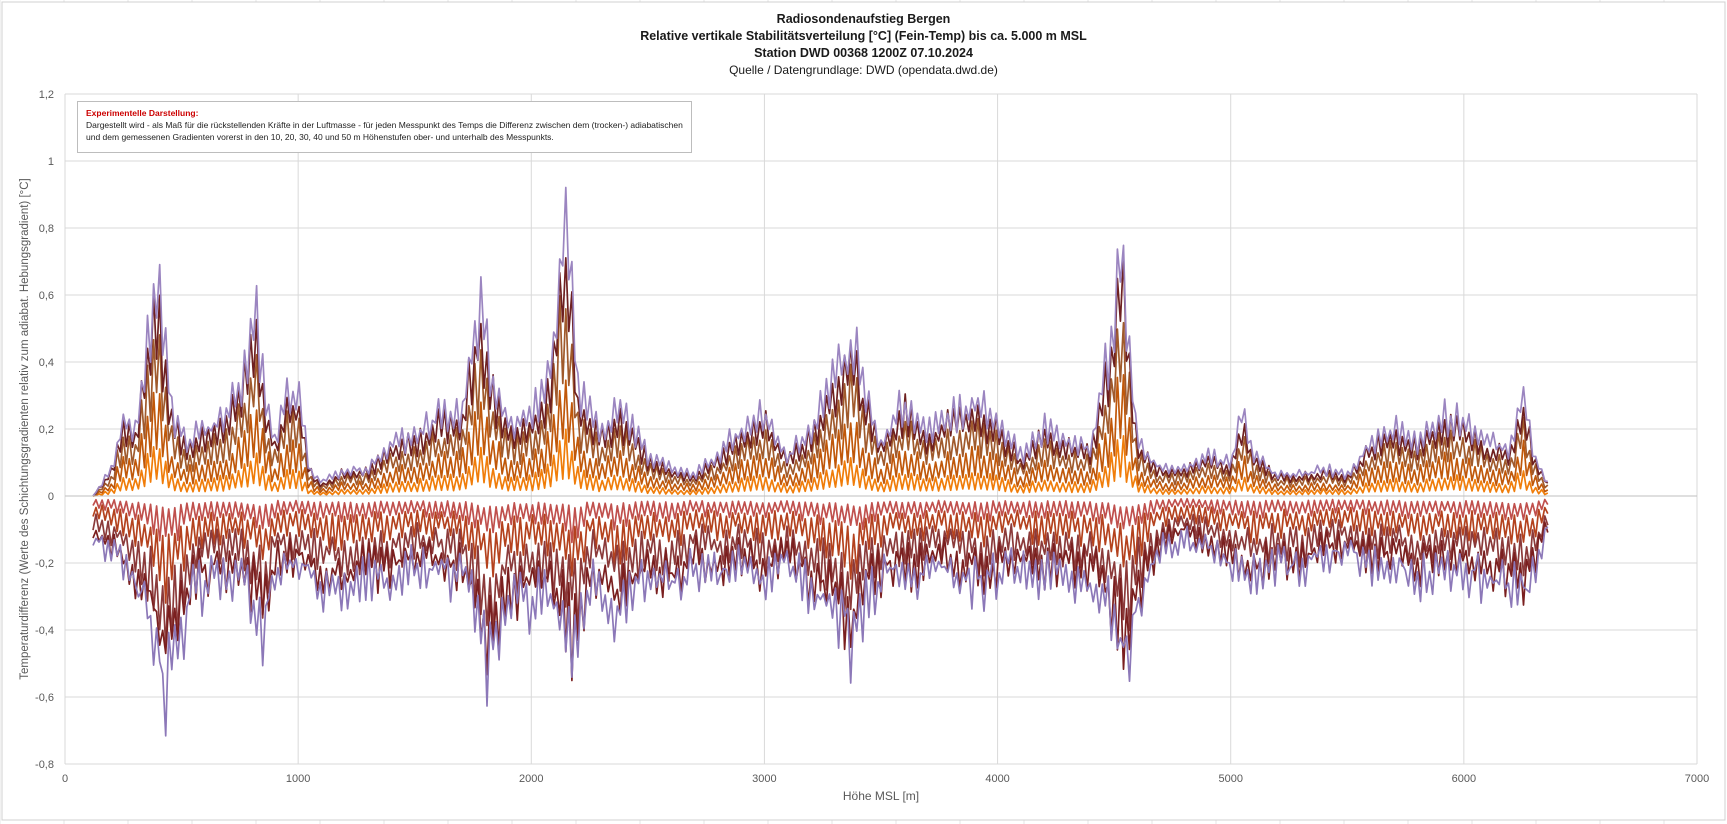  I want to click on y-tick-label: 1, so click(51, 162).